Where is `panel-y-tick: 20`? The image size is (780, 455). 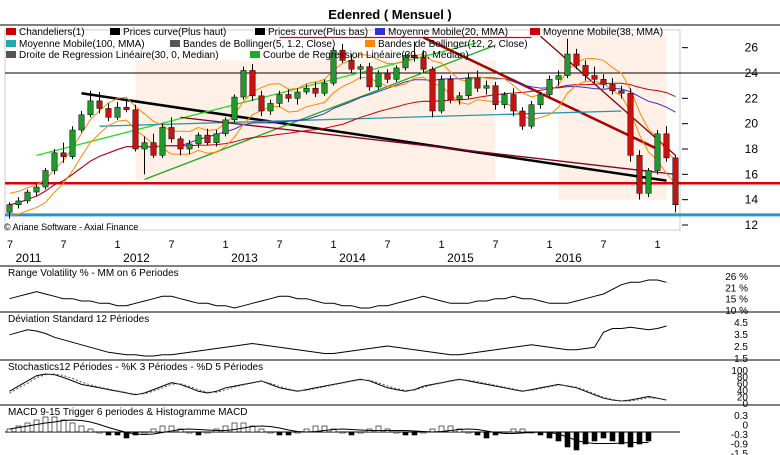
panel-y-tick: 20 is located at coordinates (743, 397).